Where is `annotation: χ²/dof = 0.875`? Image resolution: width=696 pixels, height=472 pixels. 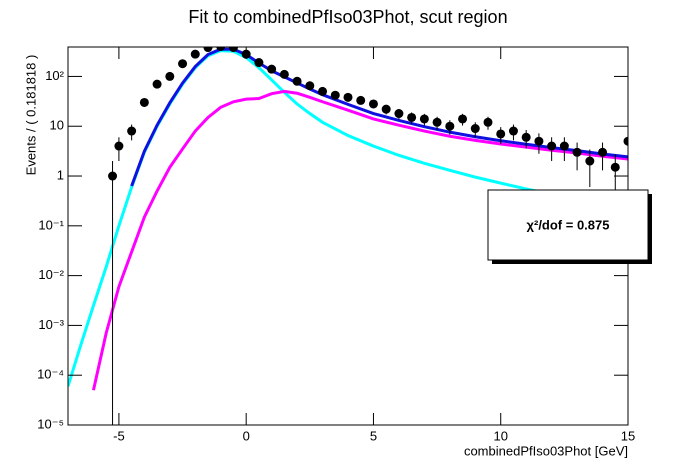
annotation: χ²/dof = 0.875 is located at coordinates (568, 224).